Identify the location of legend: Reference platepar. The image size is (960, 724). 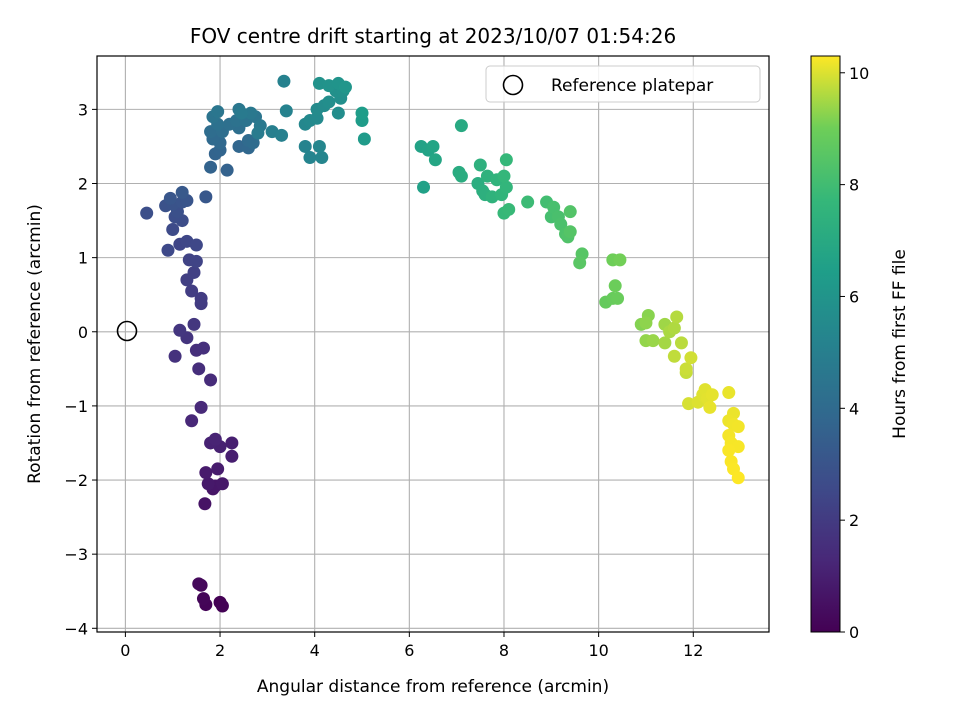
(623, 84).